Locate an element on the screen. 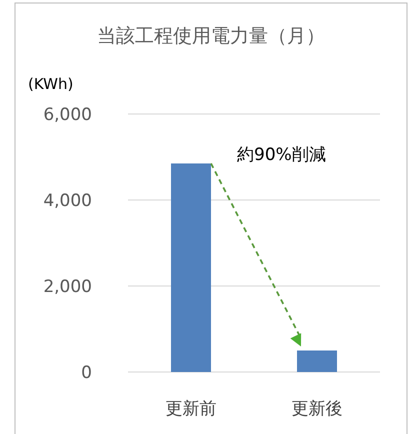  y-tick-label: 6,000 is located at coordinates (67, 115).